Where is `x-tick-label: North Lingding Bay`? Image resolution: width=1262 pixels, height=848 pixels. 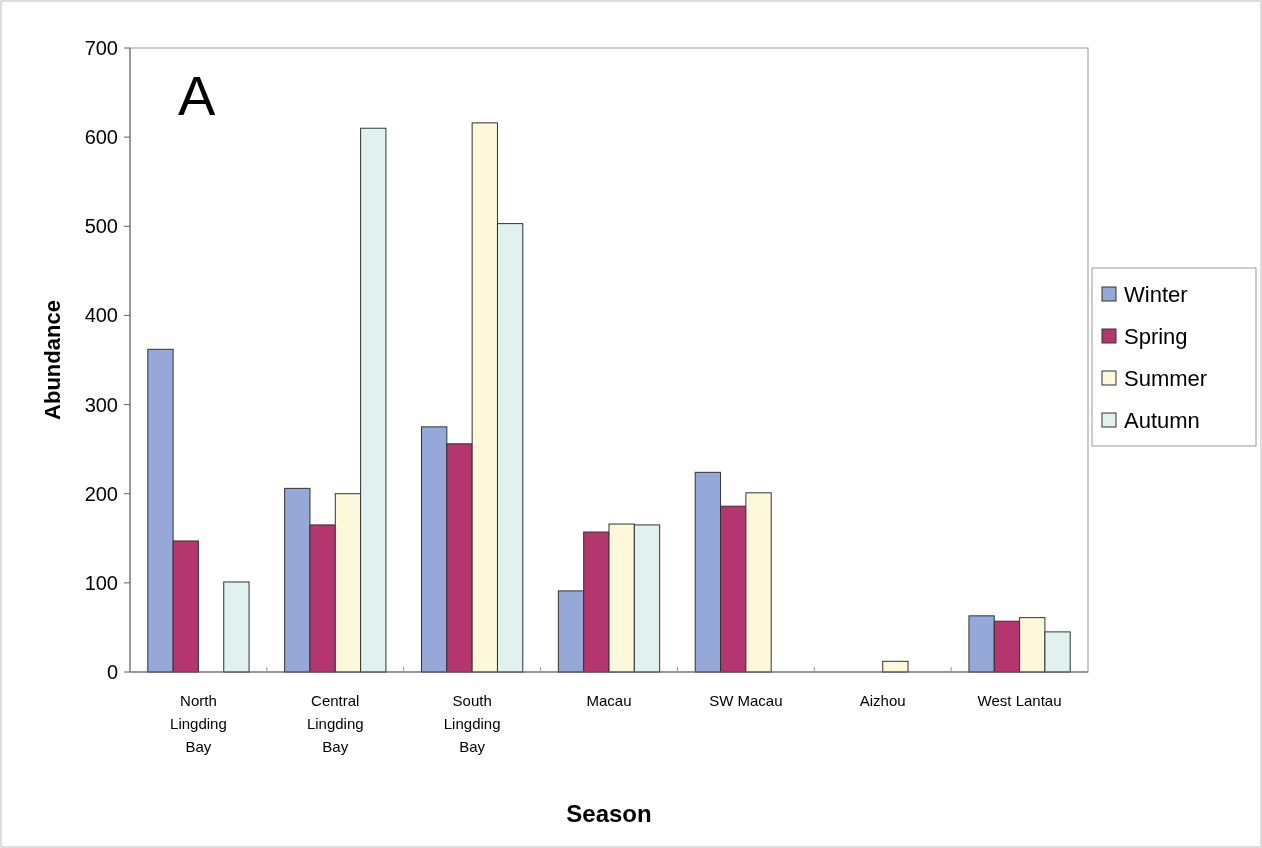 x-tick-label: North Lingding Bay is located at coordinates (198, 723).